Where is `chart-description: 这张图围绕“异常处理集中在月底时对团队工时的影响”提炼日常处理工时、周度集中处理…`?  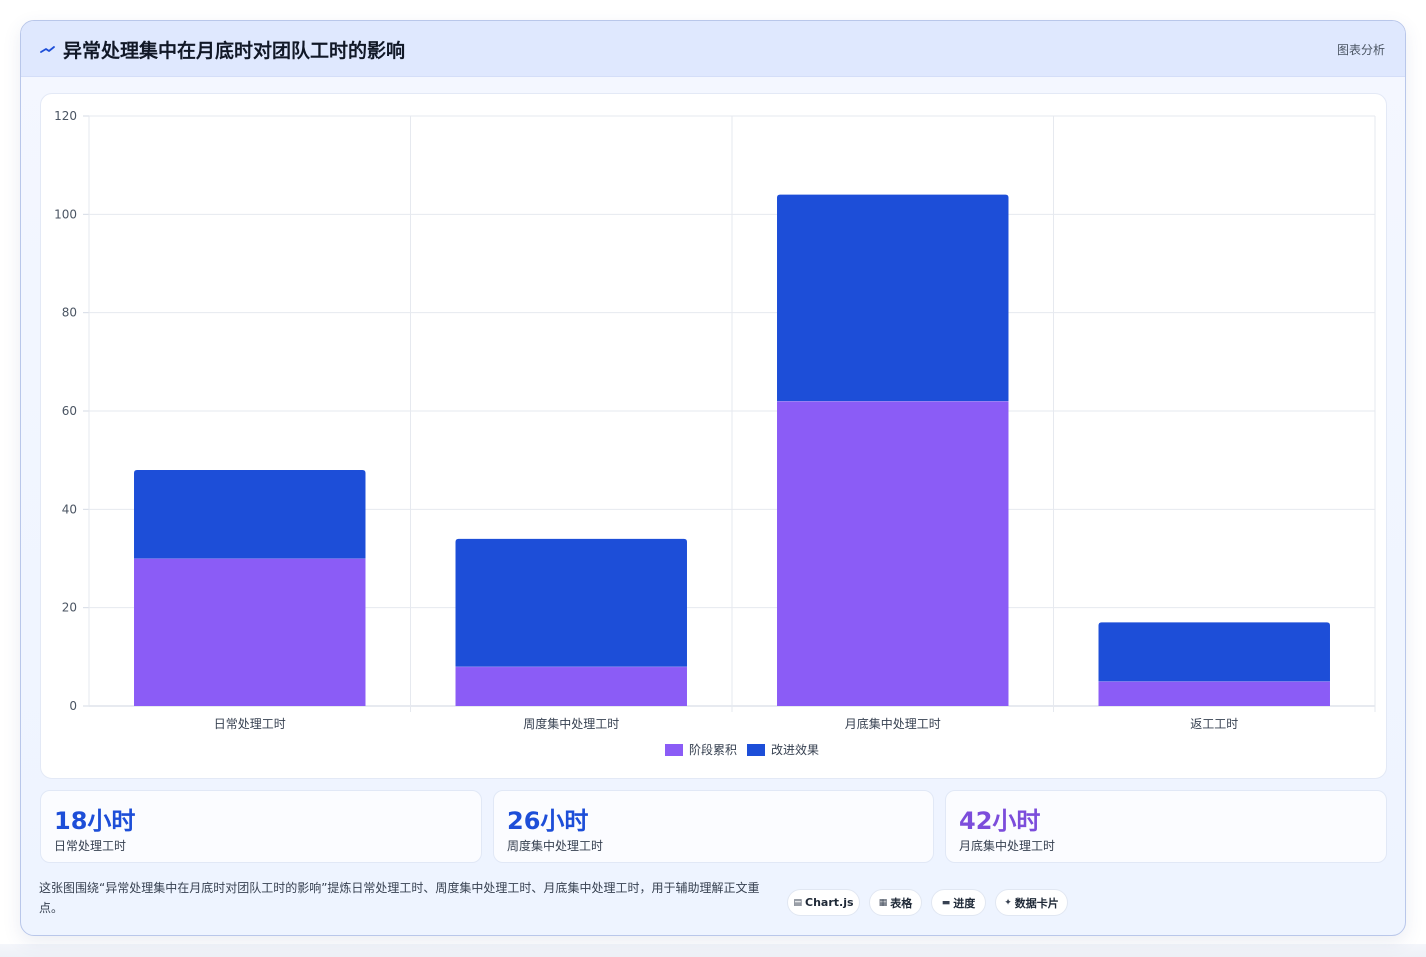
chart-description: 这张图围绕“异常处理集中在月底时对团队工时的影响”提炼日常处理工时、周度集中处理… is located at coordinates (399, 898).